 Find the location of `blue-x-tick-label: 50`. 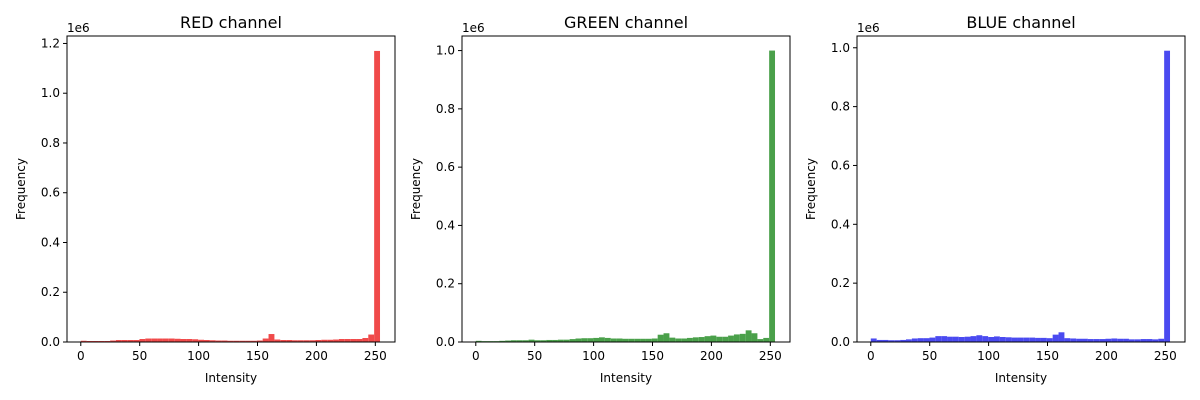

blue-x-tick-label: 50 is located at coordinates (929, 356).